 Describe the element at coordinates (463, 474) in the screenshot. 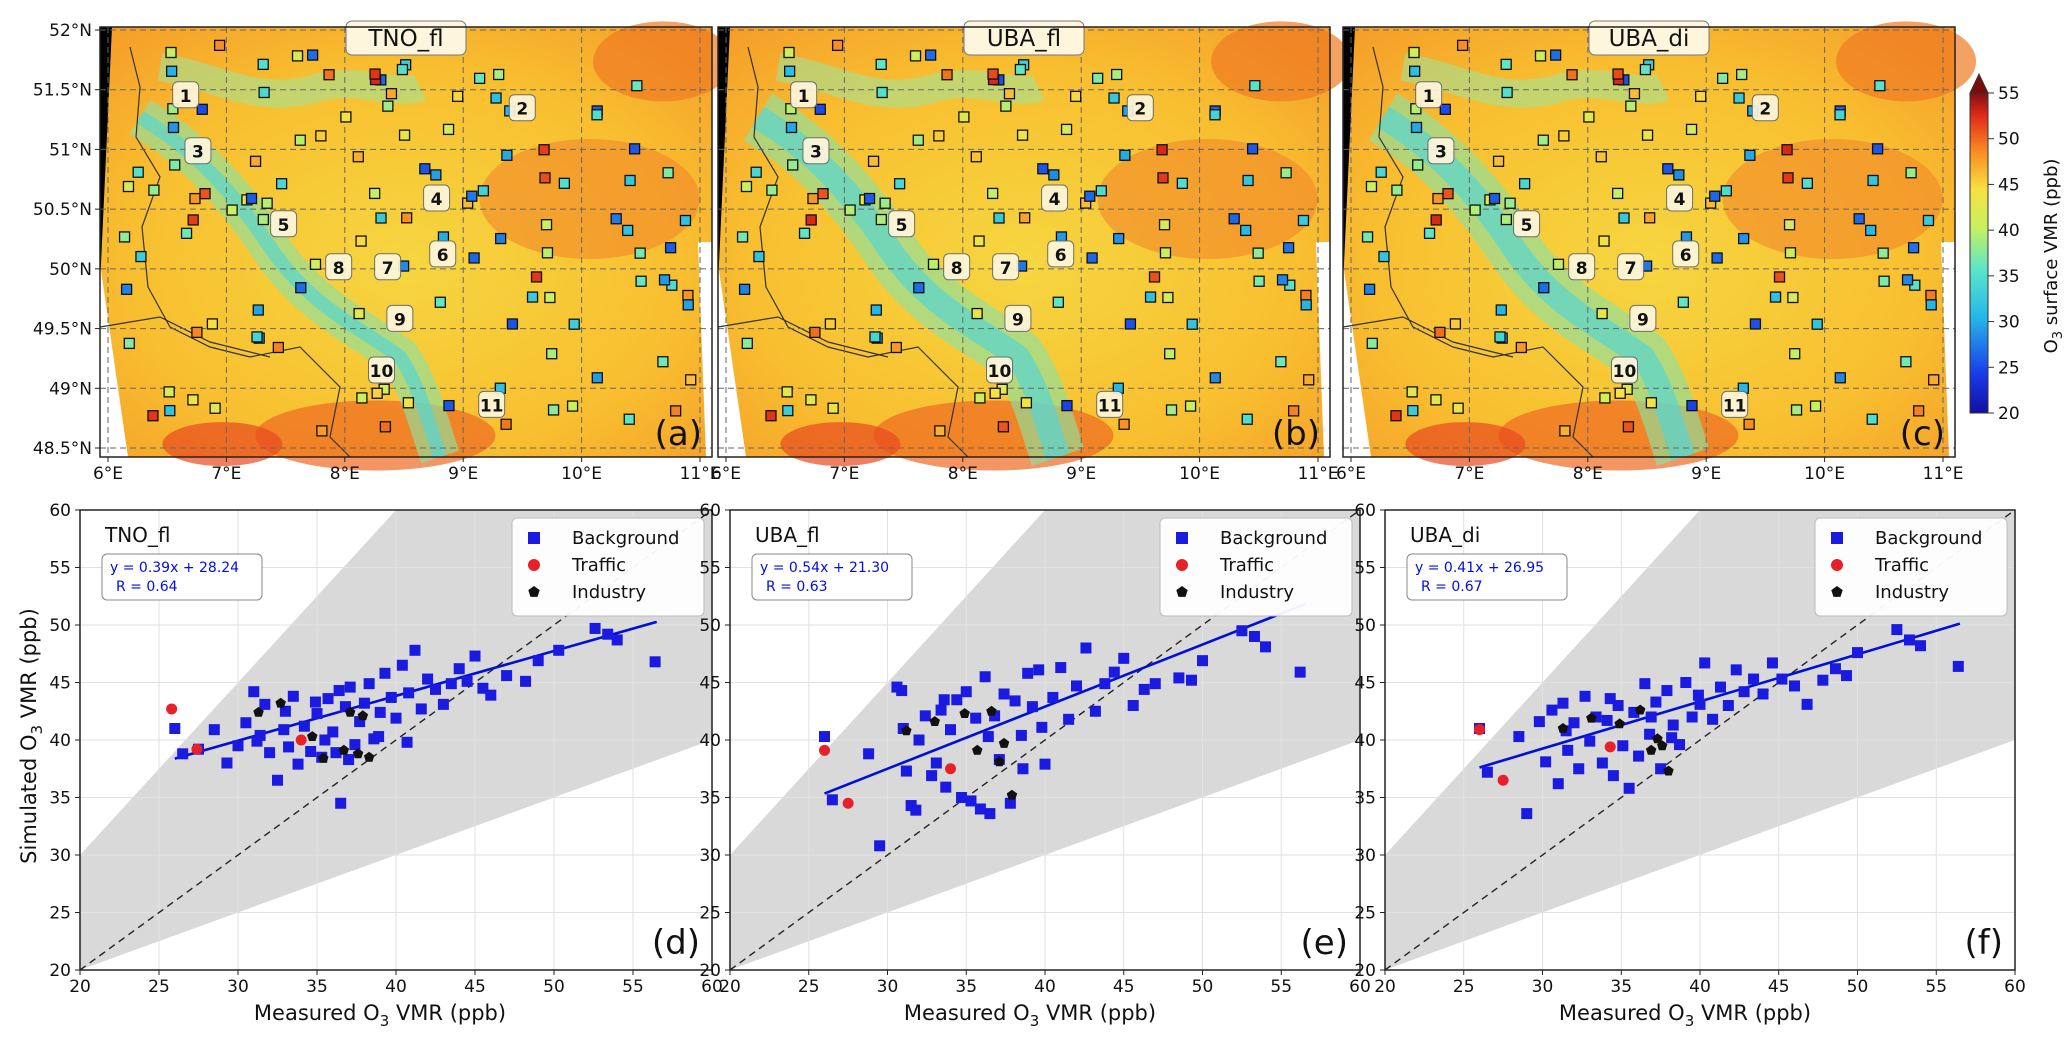

I see `lon-tick-label: 9°E` at that location.